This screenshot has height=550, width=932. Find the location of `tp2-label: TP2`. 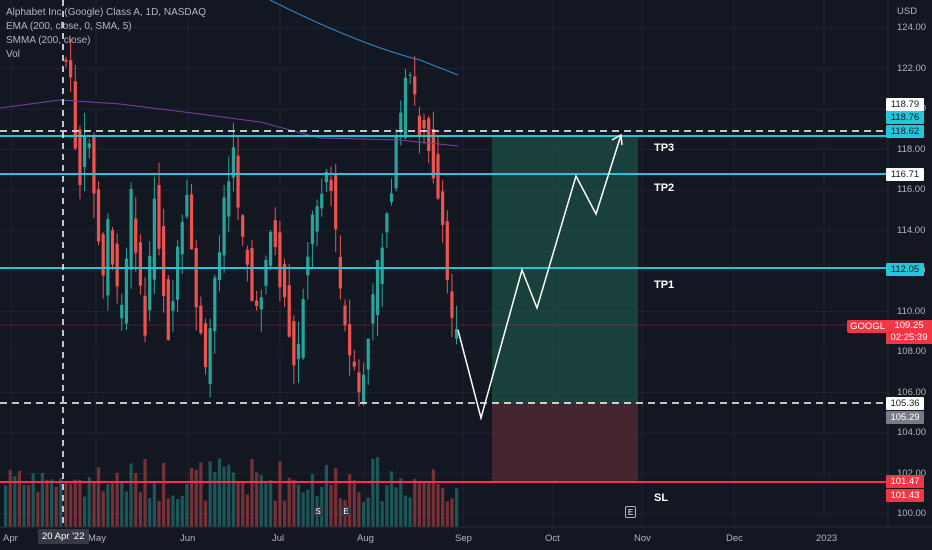

tp2-label: TP2 is located at coordinates (664, 188).